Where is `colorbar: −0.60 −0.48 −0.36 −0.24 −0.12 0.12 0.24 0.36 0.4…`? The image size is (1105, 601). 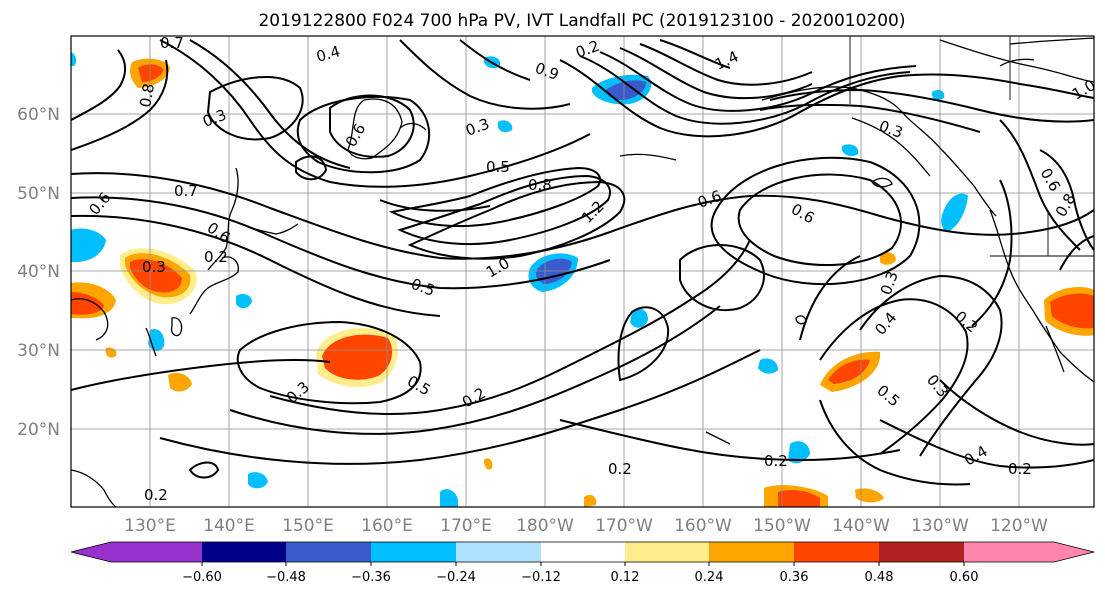 colorbar: −0.60 −0.48 −0.36 −0.24 −0.12 0.12 0.24 0.36 0.4… is located at coordinates (582, 563).